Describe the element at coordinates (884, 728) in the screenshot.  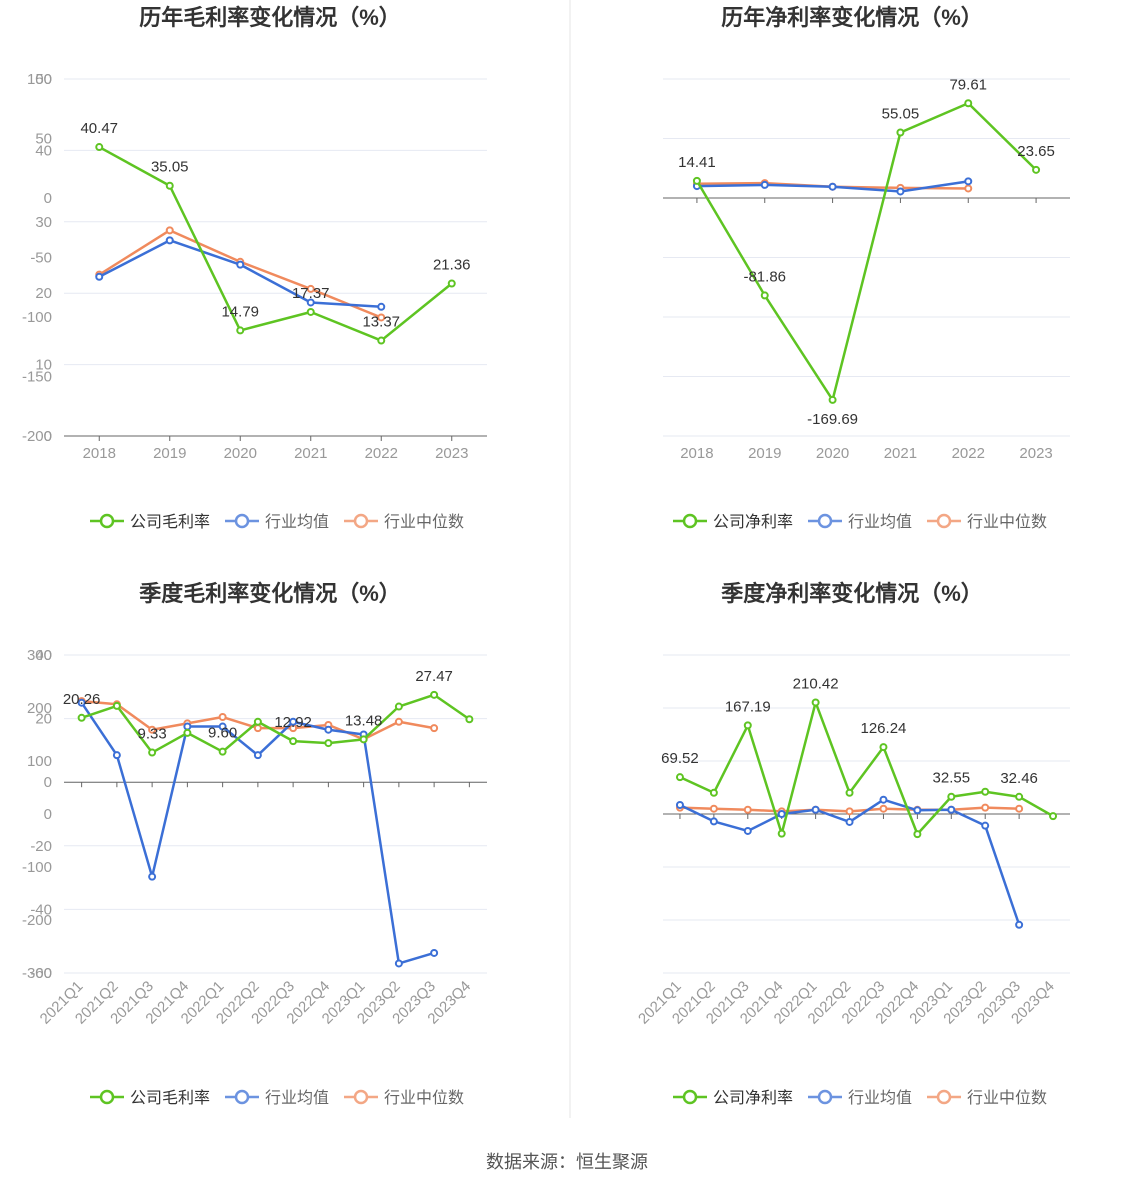
I see `data-label: 126.24` at that location.